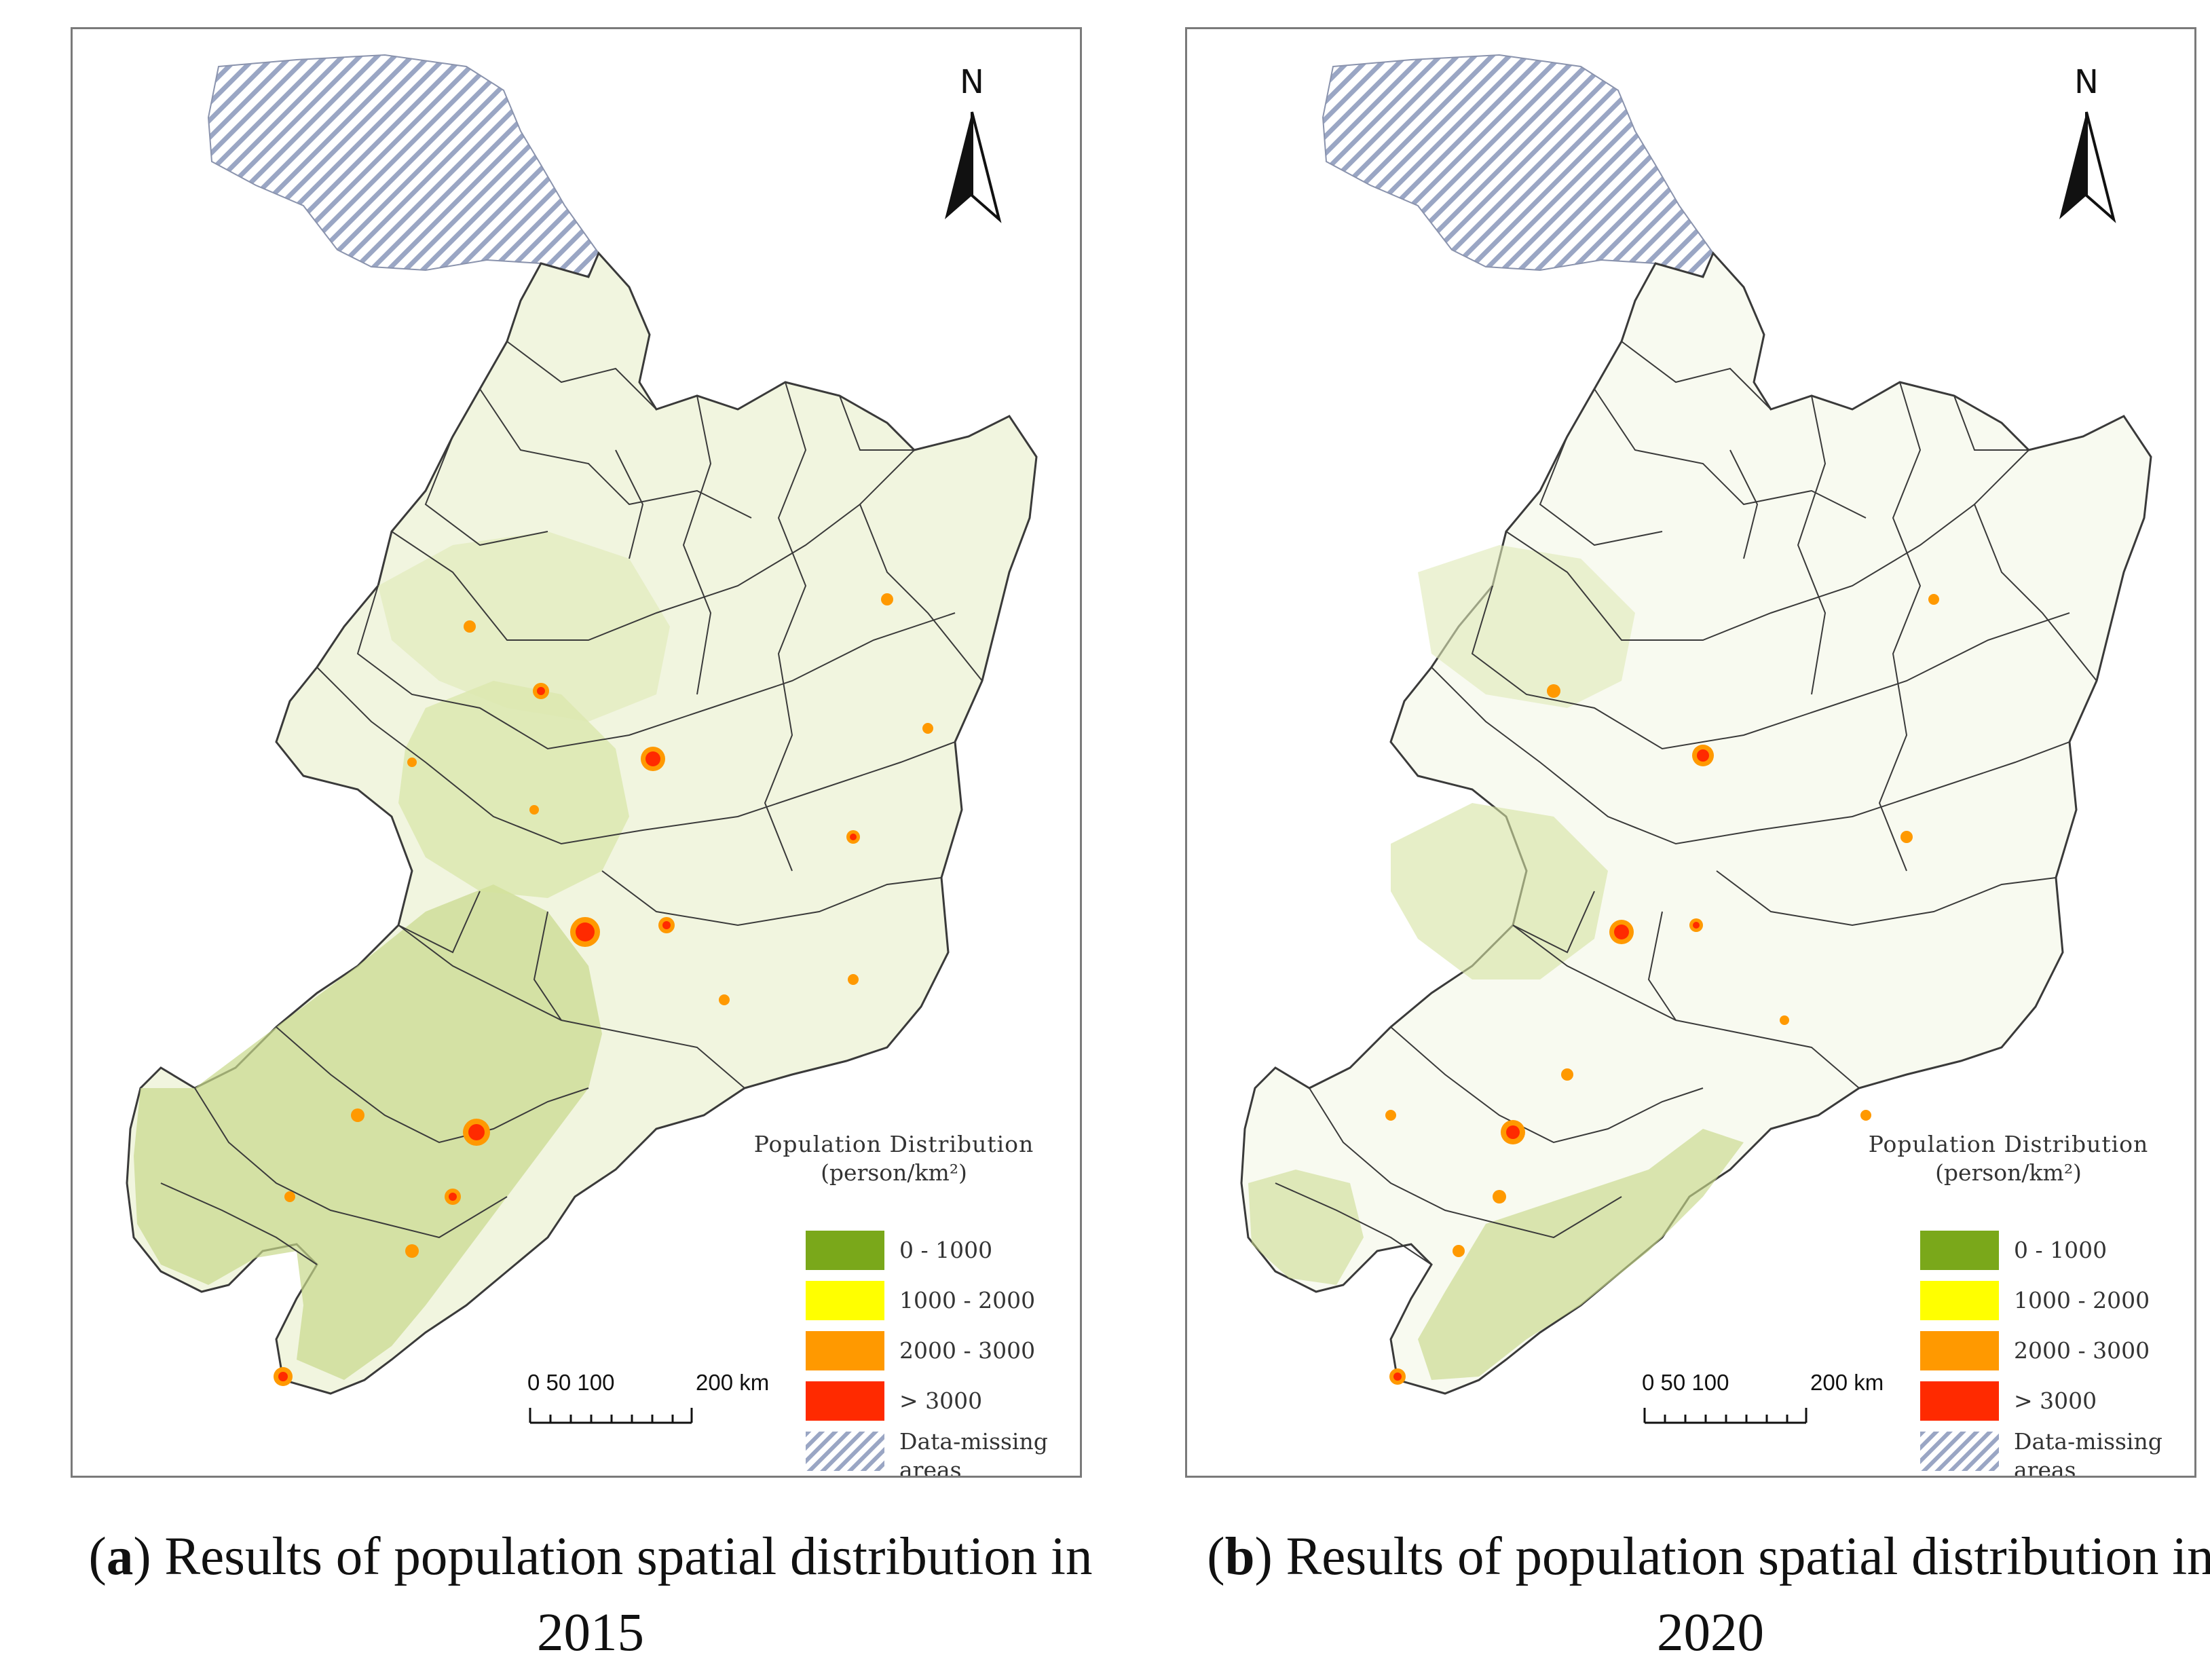 This screenshot has height=1680, width=2210. I want to click on caption-letter: a, so click(120, 1557).